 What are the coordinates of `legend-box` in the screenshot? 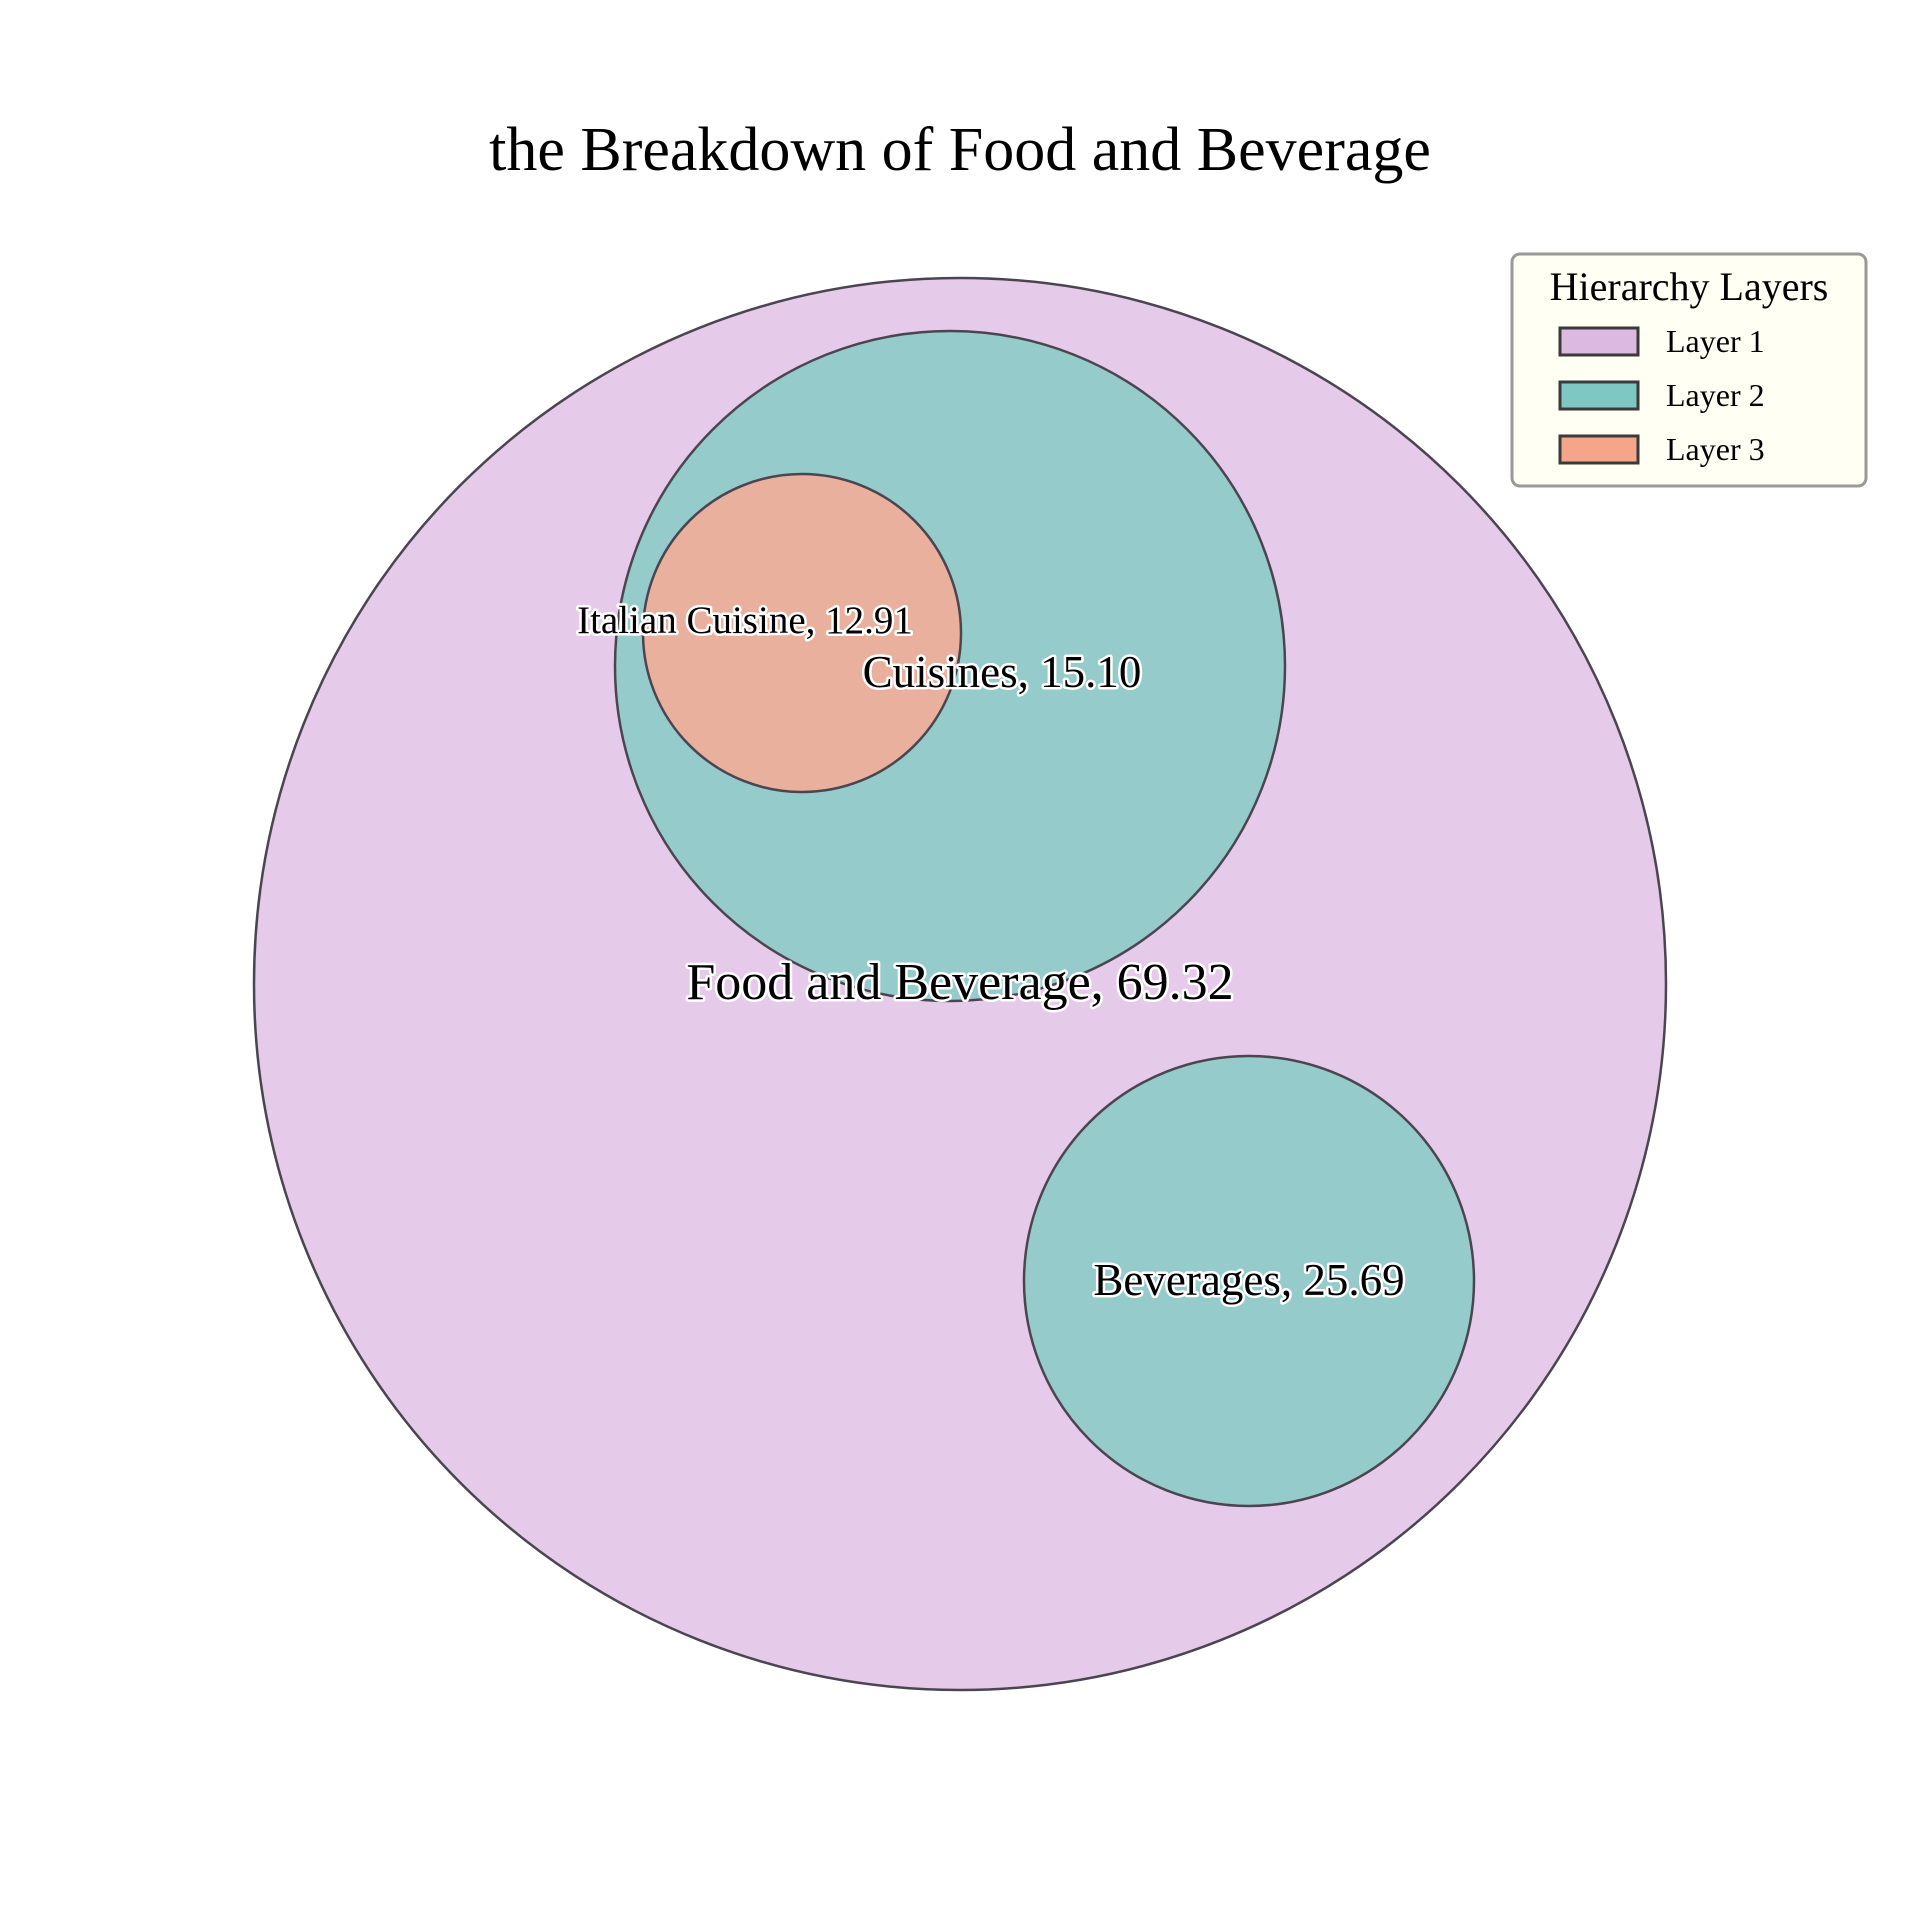 It's located at (1689, 370).